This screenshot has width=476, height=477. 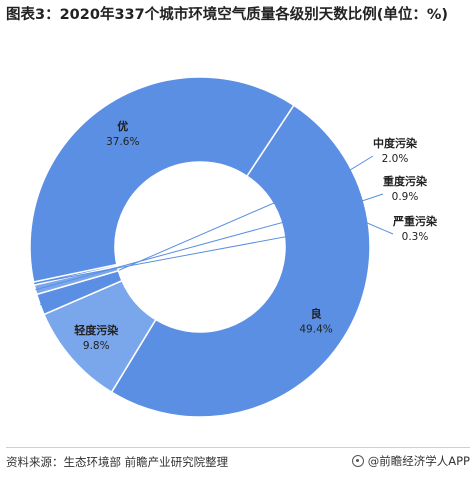 What do you see at coordinates (315, 330) in the screenshot?
I see `slice-value-0: 49.4%` at bounding box center [315, 330].